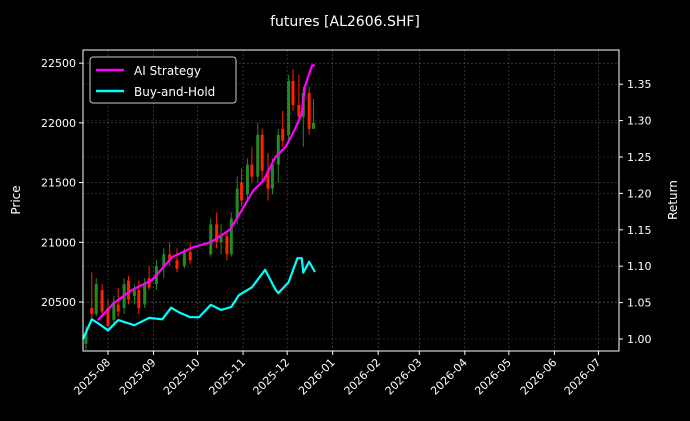  What do you see at coordinates (639, 193) in the screenshot?
I see `y-right-tick-label: 1.20` at bounding box center [639, 193].